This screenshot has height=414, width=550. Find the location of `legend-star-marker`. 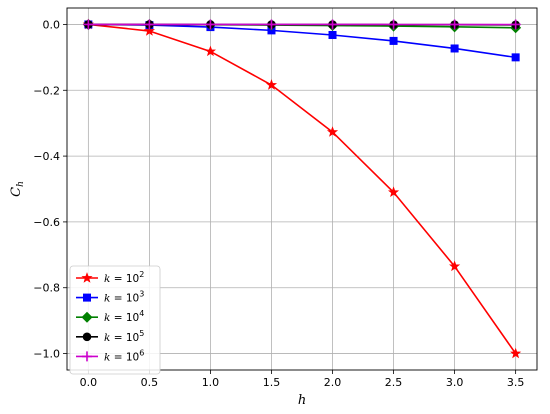

legend-star-marker is located at coordinates (87, 277).